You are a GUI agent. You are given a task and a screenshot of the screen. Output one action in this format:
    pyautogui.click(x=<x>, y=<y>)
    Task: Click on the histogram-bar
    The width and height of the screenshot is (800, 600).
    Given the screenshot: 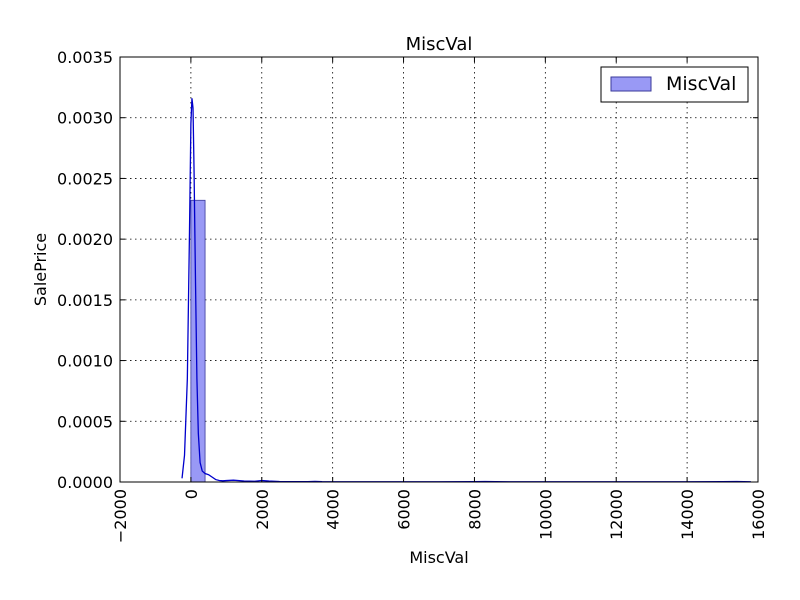 What is the action you would take?
    pyautogui.click(x=198, y=341)
    